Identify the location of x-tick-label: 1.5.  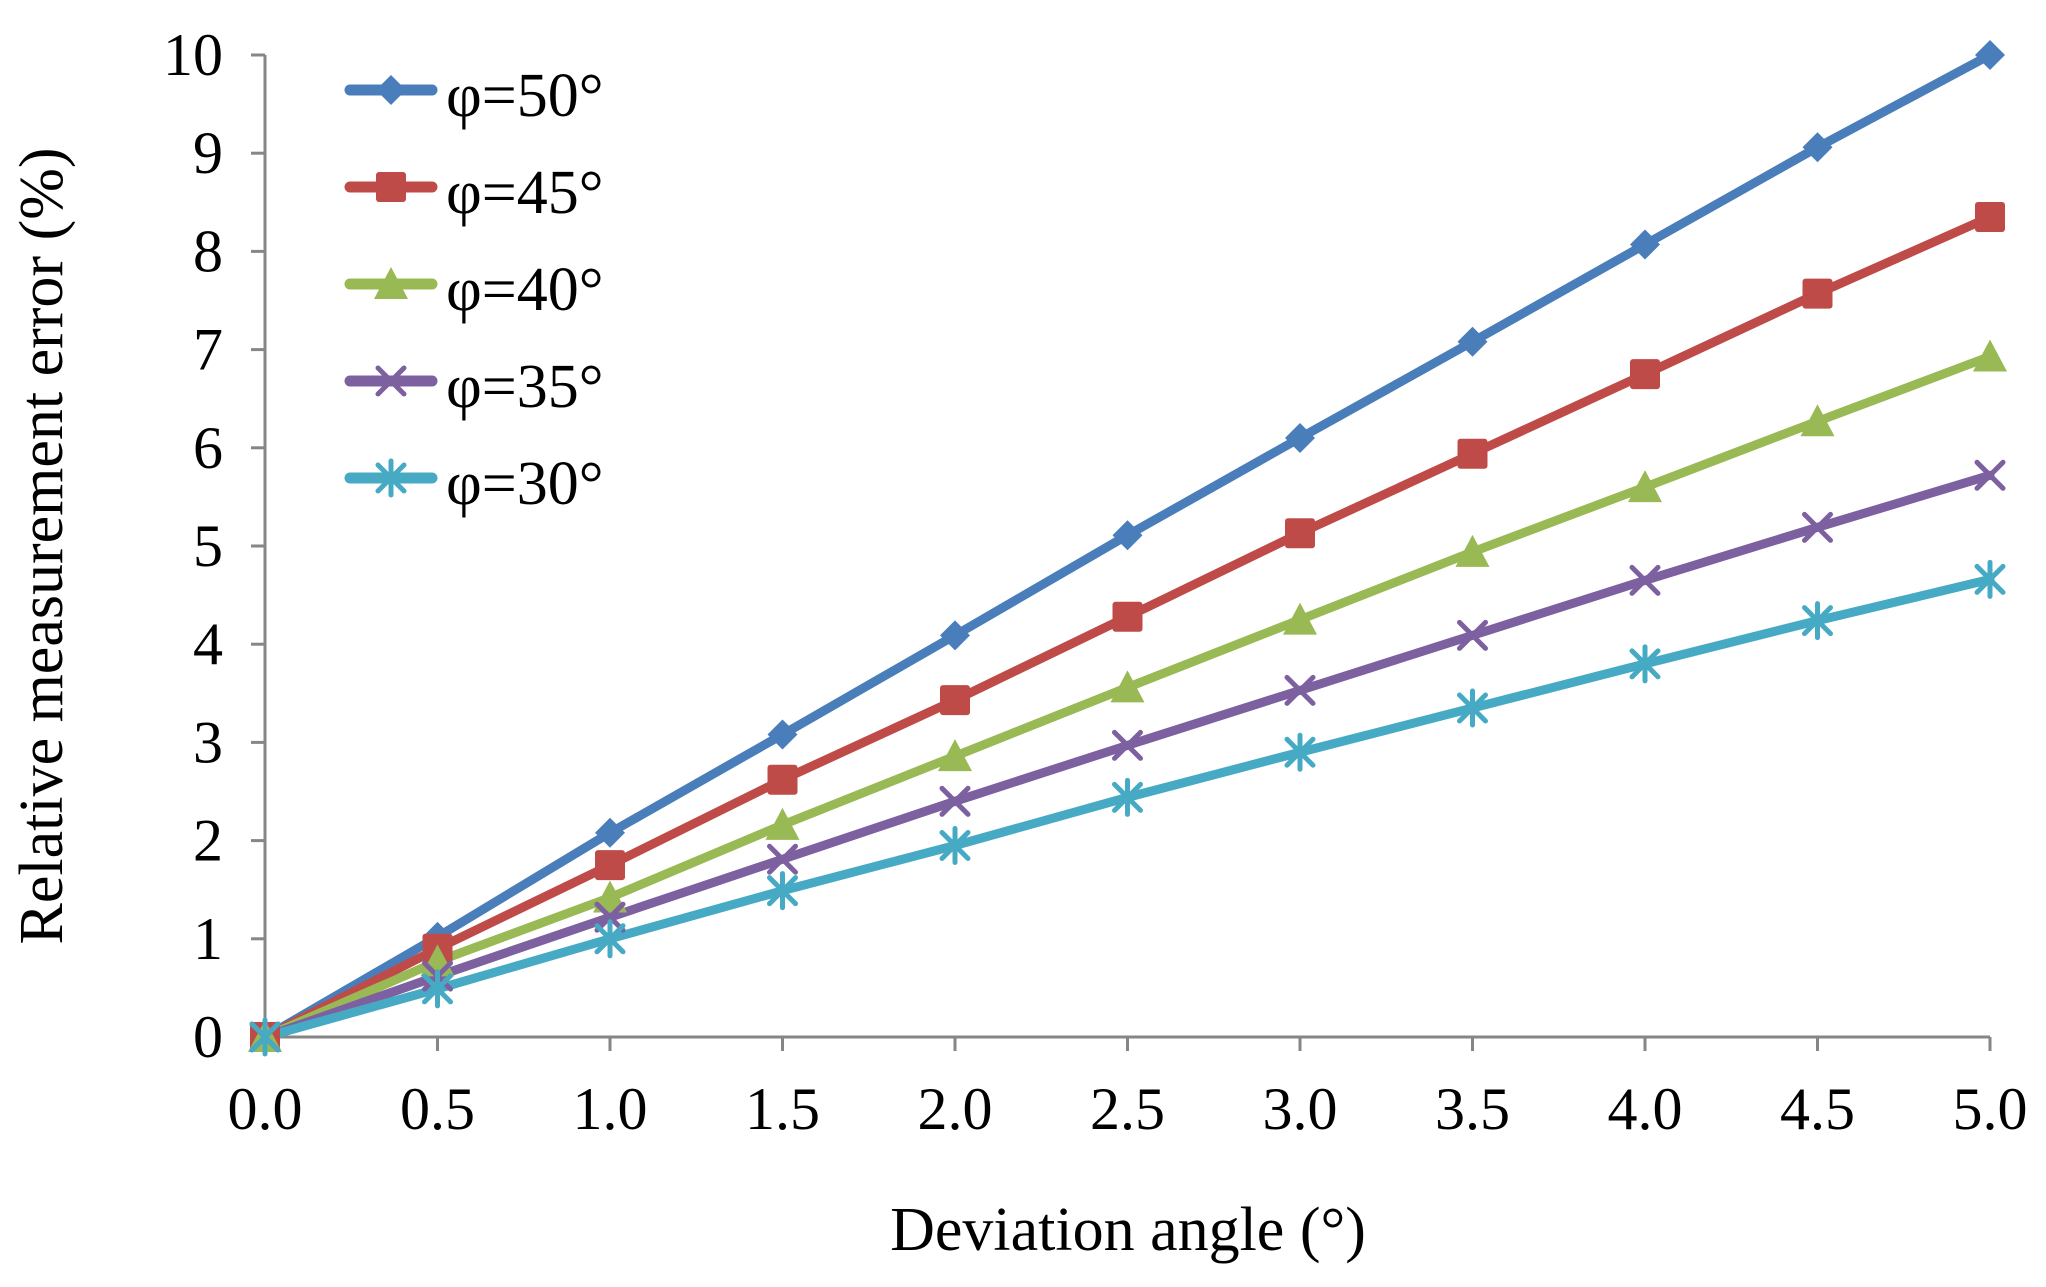
(782, 1109).